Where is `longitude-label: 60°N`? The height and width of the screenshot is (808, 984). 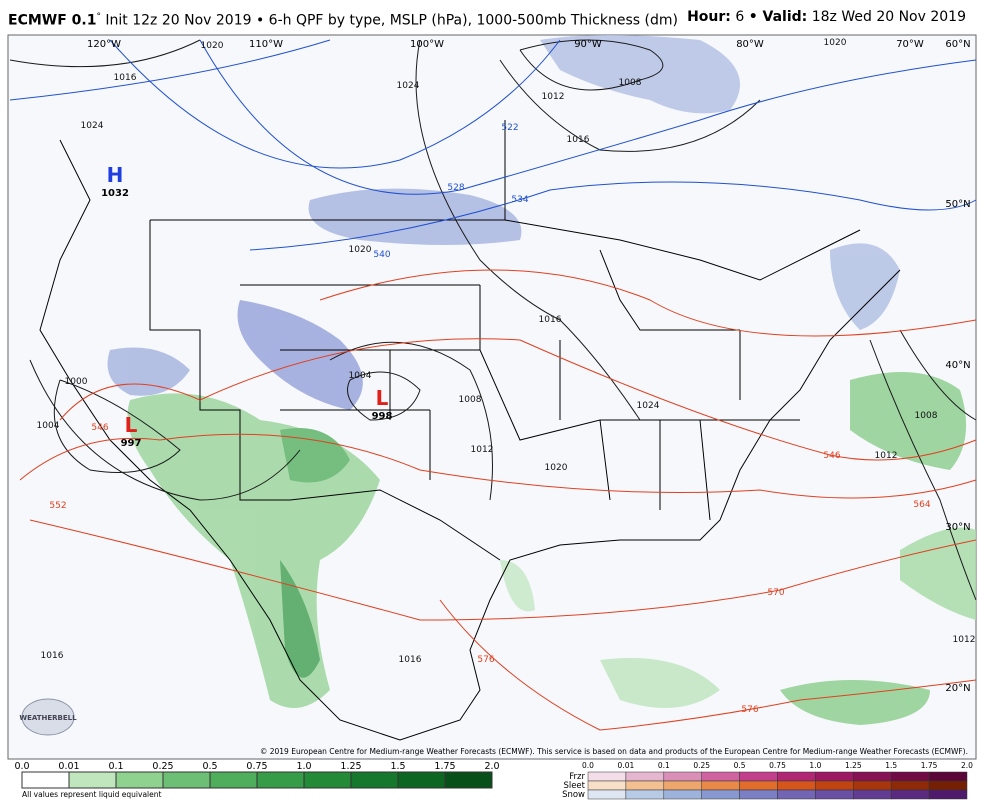 longitude-label: 60°N is located at coordinates (957, 44).